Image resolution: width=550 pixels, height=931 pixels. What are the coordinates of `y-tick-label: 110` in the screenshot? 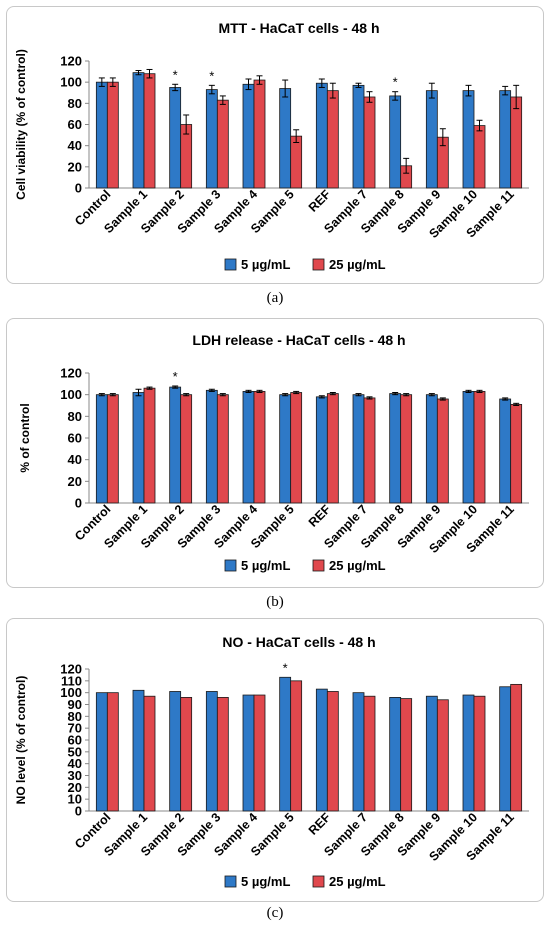 It's located at (71, 680).